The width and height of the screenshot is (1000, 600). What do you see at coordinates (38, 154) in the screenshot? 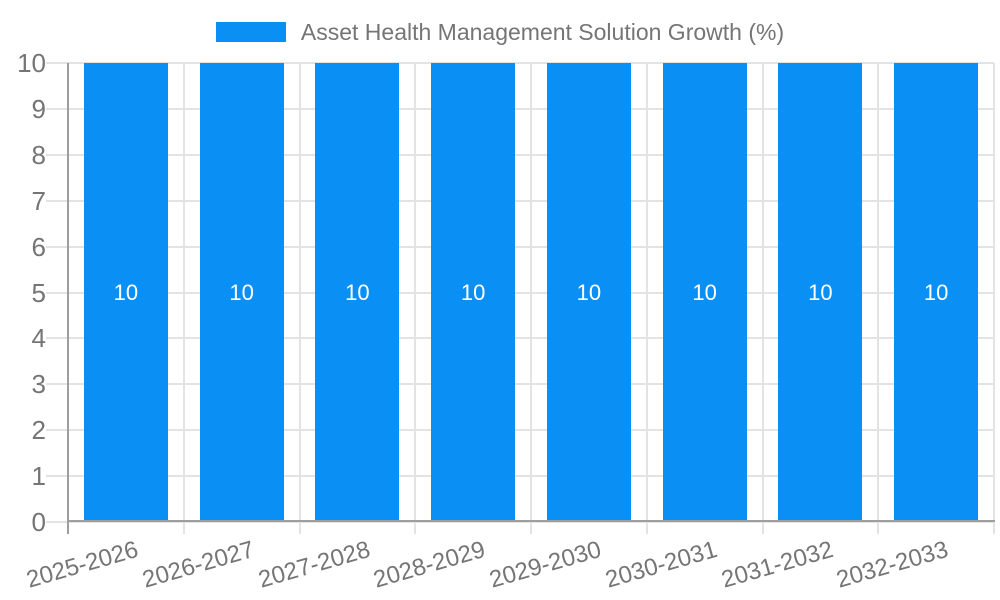
I see `y-axis-tick-label: 8` at bounding box center [38, 154].